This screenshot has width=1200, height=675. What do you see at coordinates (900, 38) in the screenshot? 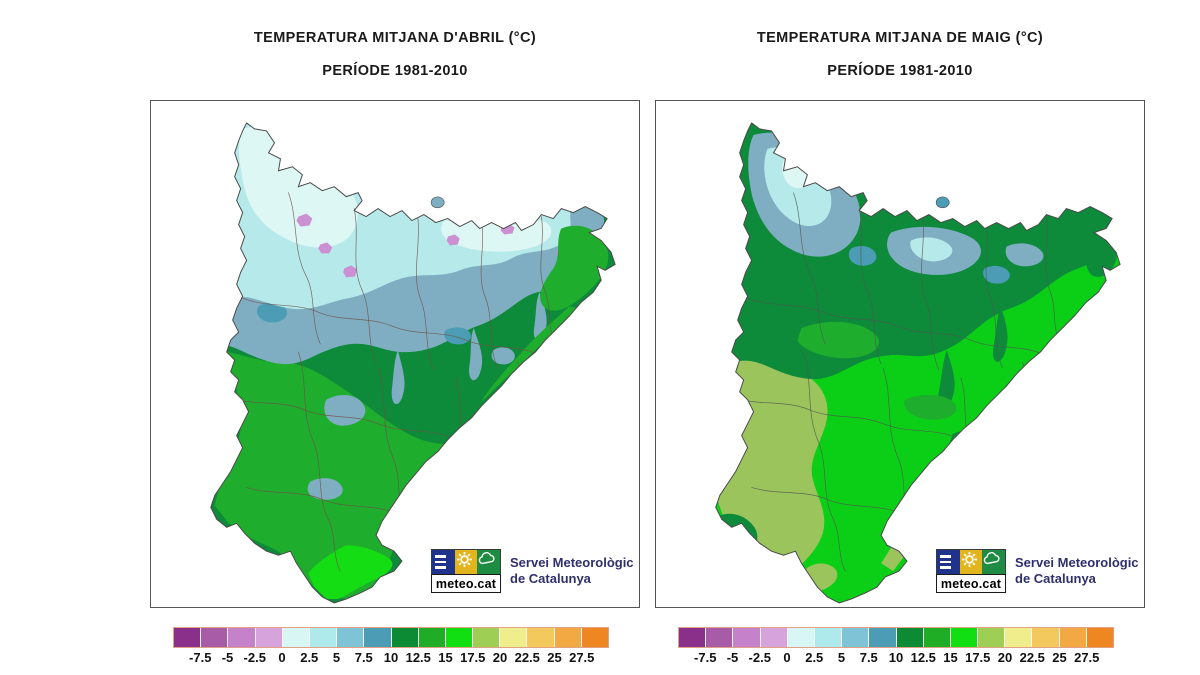
I see `may-map-title: TEMPERATURA MITJANA DE MAIG (°C)` at bounding box center [900, 38].